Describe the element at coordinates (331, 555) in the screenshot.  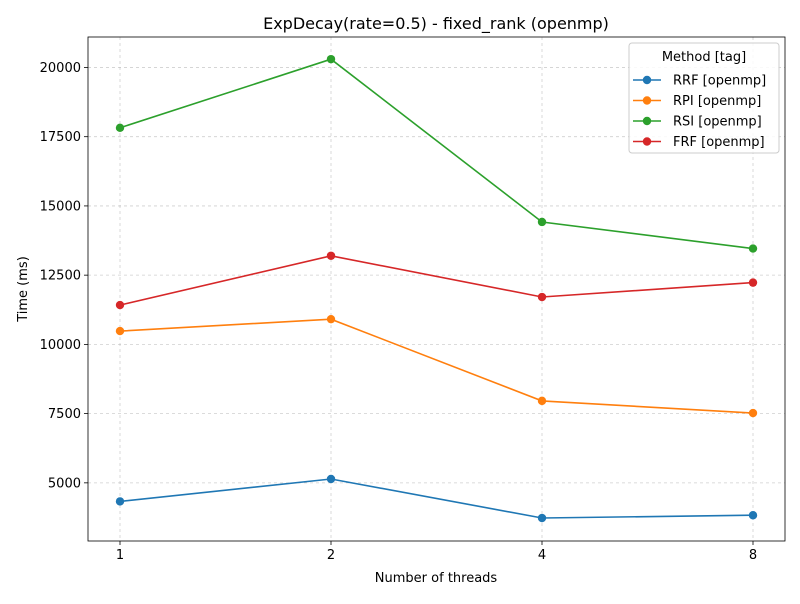
I see `x-tick-label: 2` at that location.